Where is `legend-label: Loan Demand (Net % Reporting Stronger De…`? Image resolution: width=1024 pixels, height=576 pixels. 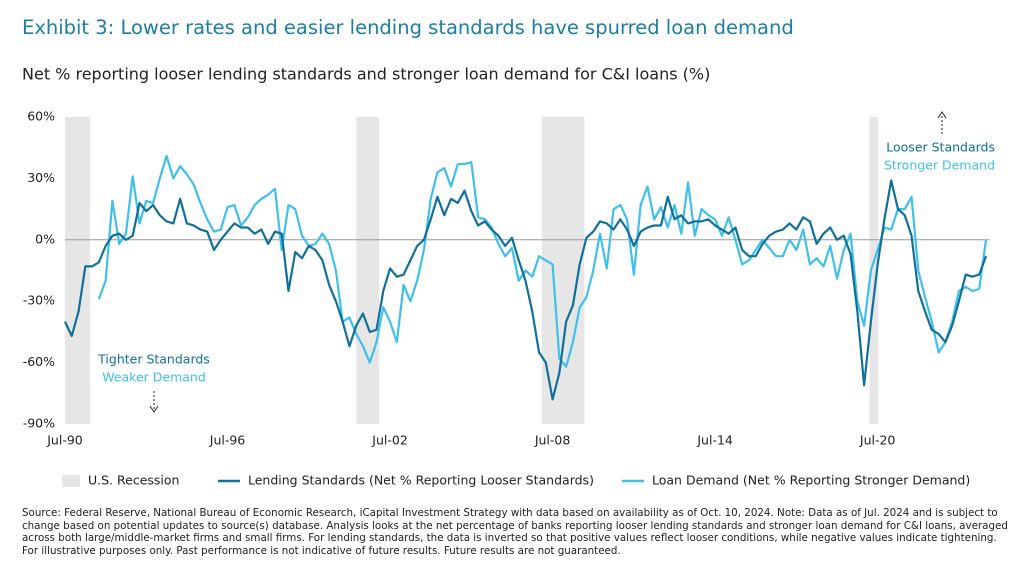 legend-label: Loan Demand (Net % Reporting Stronger De… is located at coordinates (811, 480).